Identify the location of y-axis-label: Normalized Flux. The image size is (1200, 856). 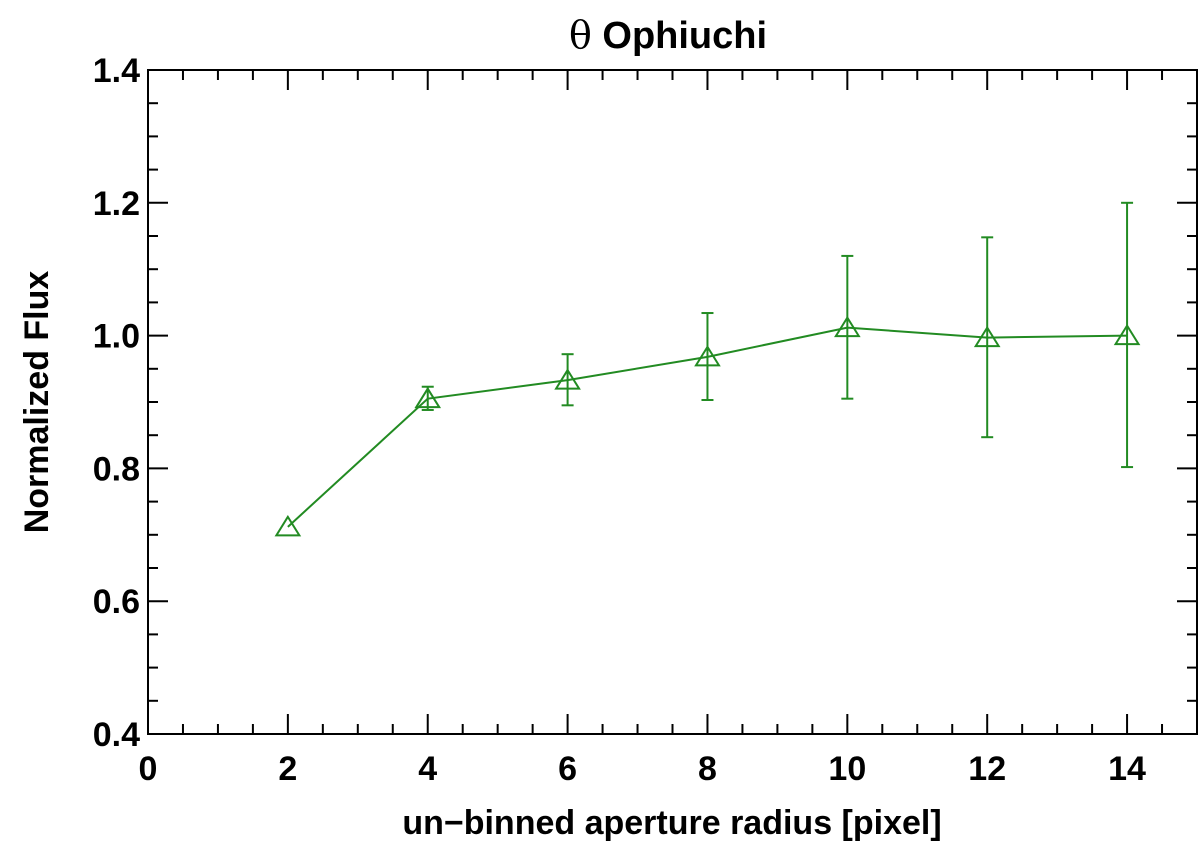
(37, 402).